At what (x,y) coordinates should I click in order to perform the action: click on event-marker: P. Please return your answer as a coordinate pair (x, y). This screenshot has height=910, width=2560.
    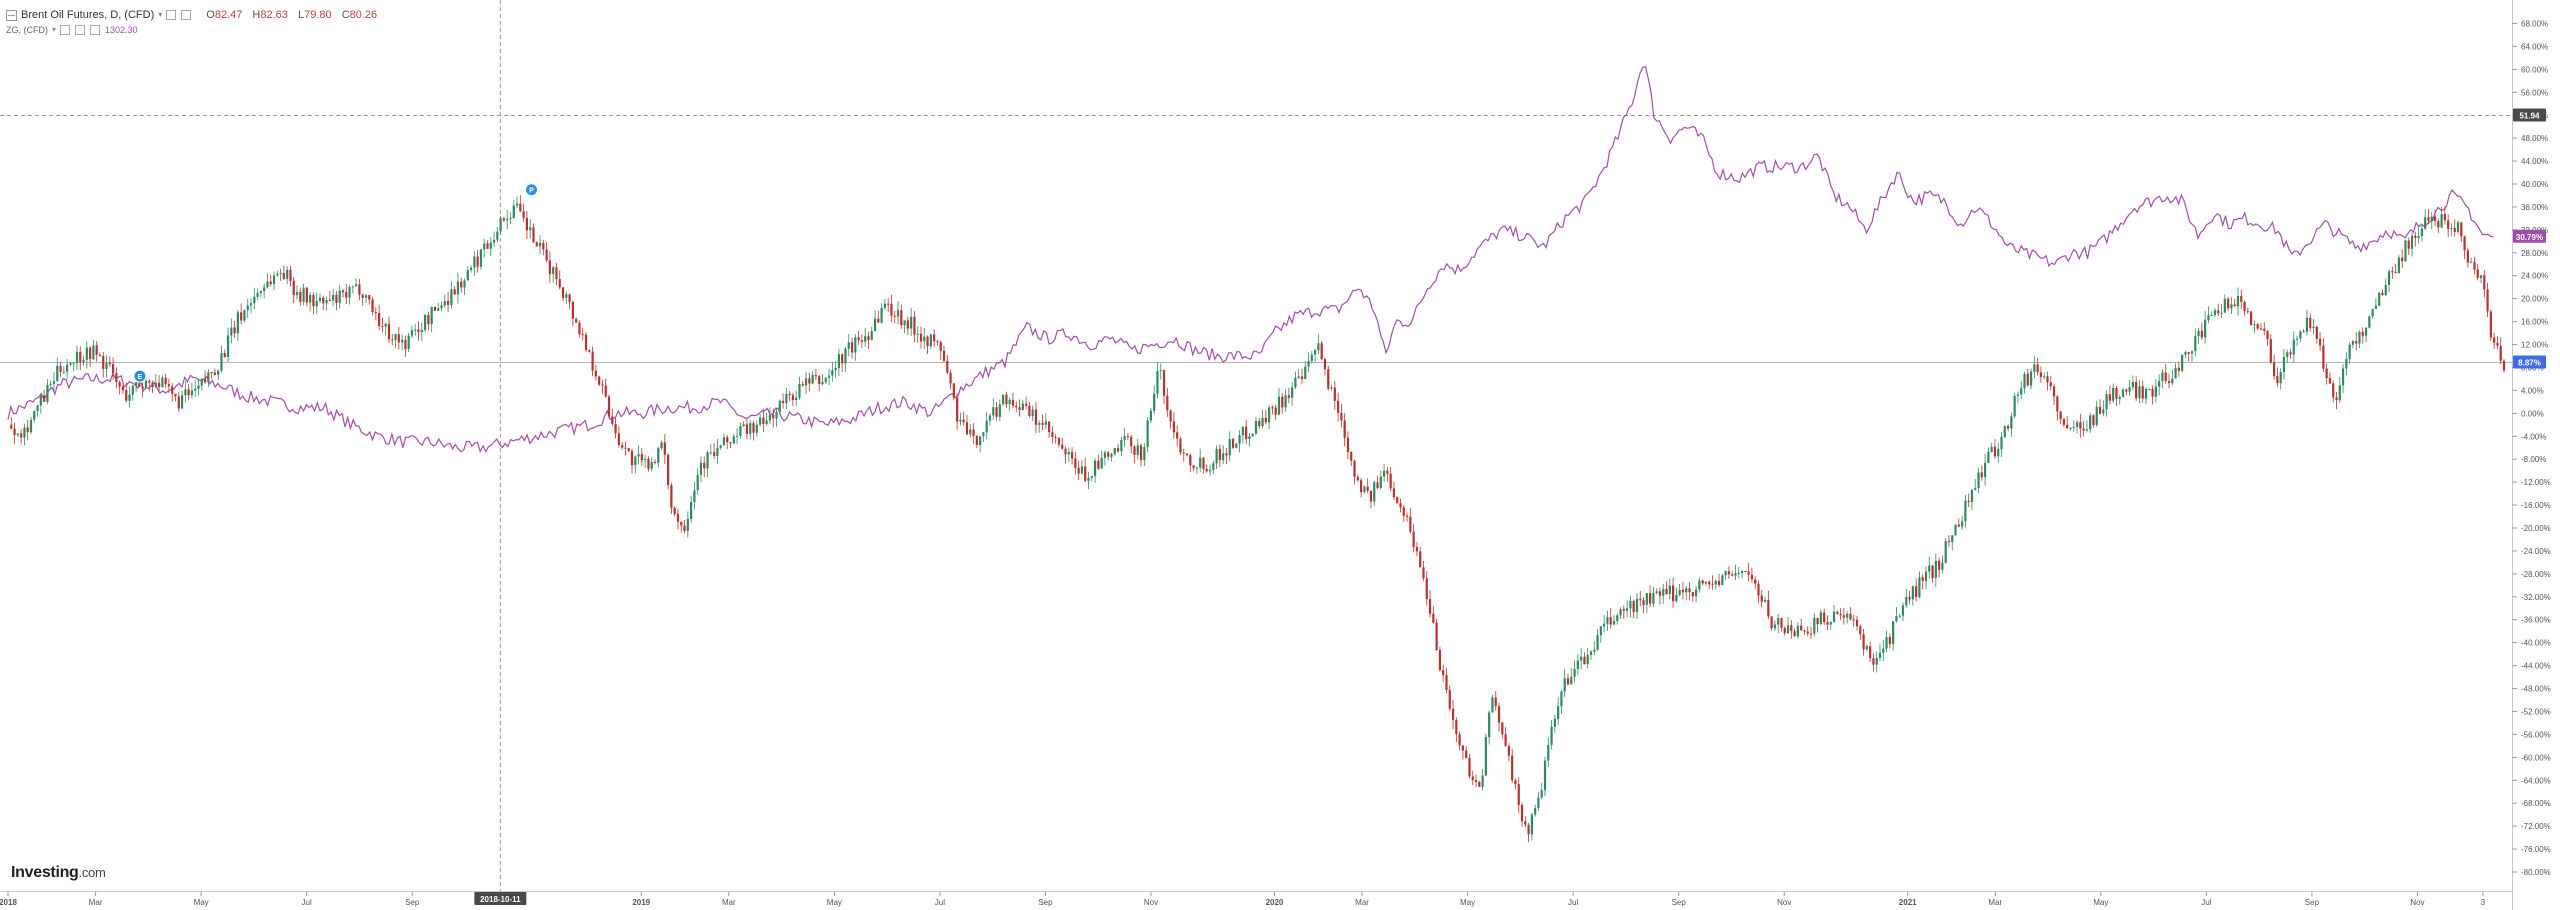
    Looking at the image, I should click on (531, 190).